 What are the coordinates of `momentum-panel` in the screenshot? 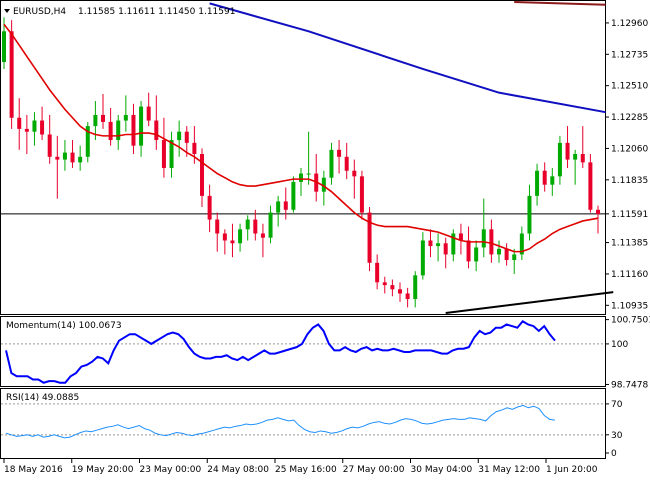 It's located at (303, 351).